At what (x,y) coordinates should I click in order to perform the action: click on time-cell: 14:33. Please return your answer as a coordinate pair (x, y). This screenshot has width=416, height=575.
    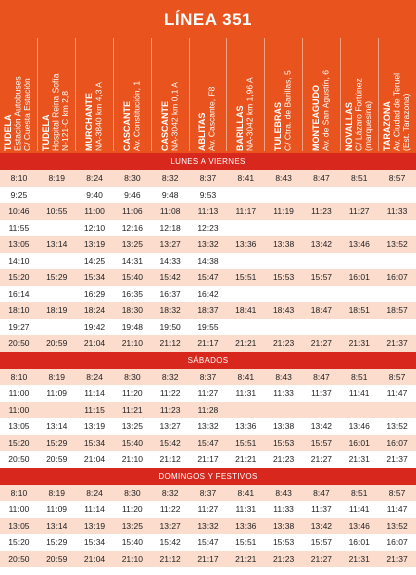
    Looking at the image, I should click on (170, 260).